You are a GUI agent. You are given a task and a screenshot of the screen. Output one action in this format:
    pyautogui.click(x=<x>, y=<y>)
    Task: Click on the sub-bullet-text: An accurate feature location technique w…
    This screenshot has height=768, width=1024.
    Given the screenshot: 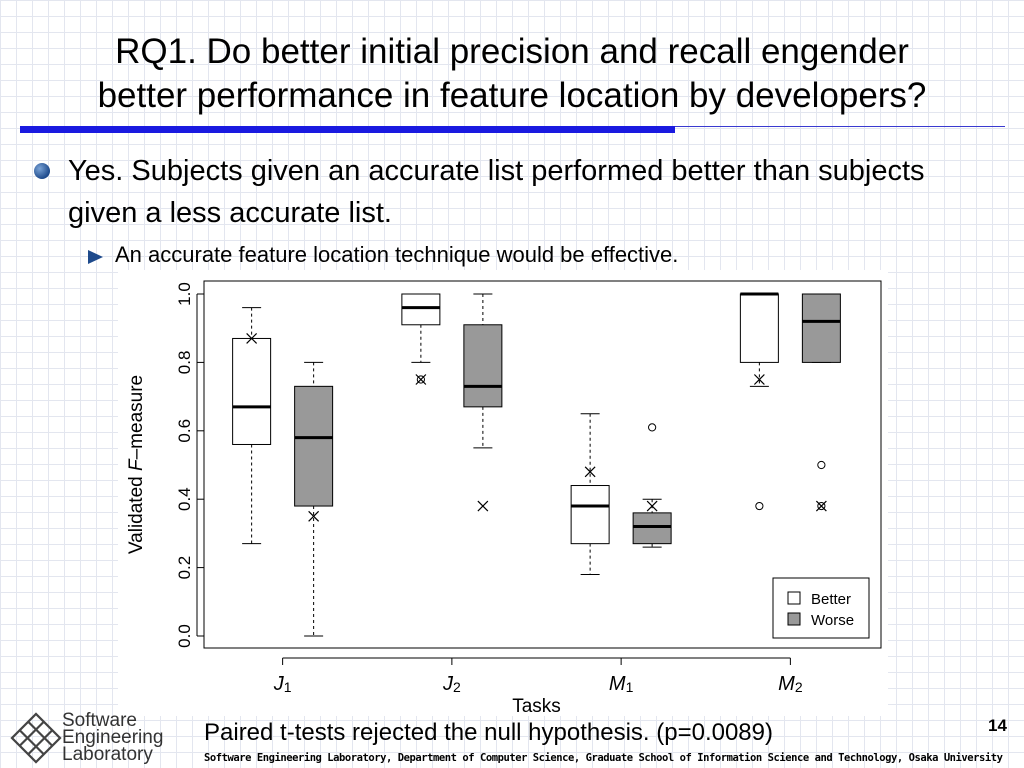 What is the action you would take?
    pyautogui.click(x=397, y=254)
    